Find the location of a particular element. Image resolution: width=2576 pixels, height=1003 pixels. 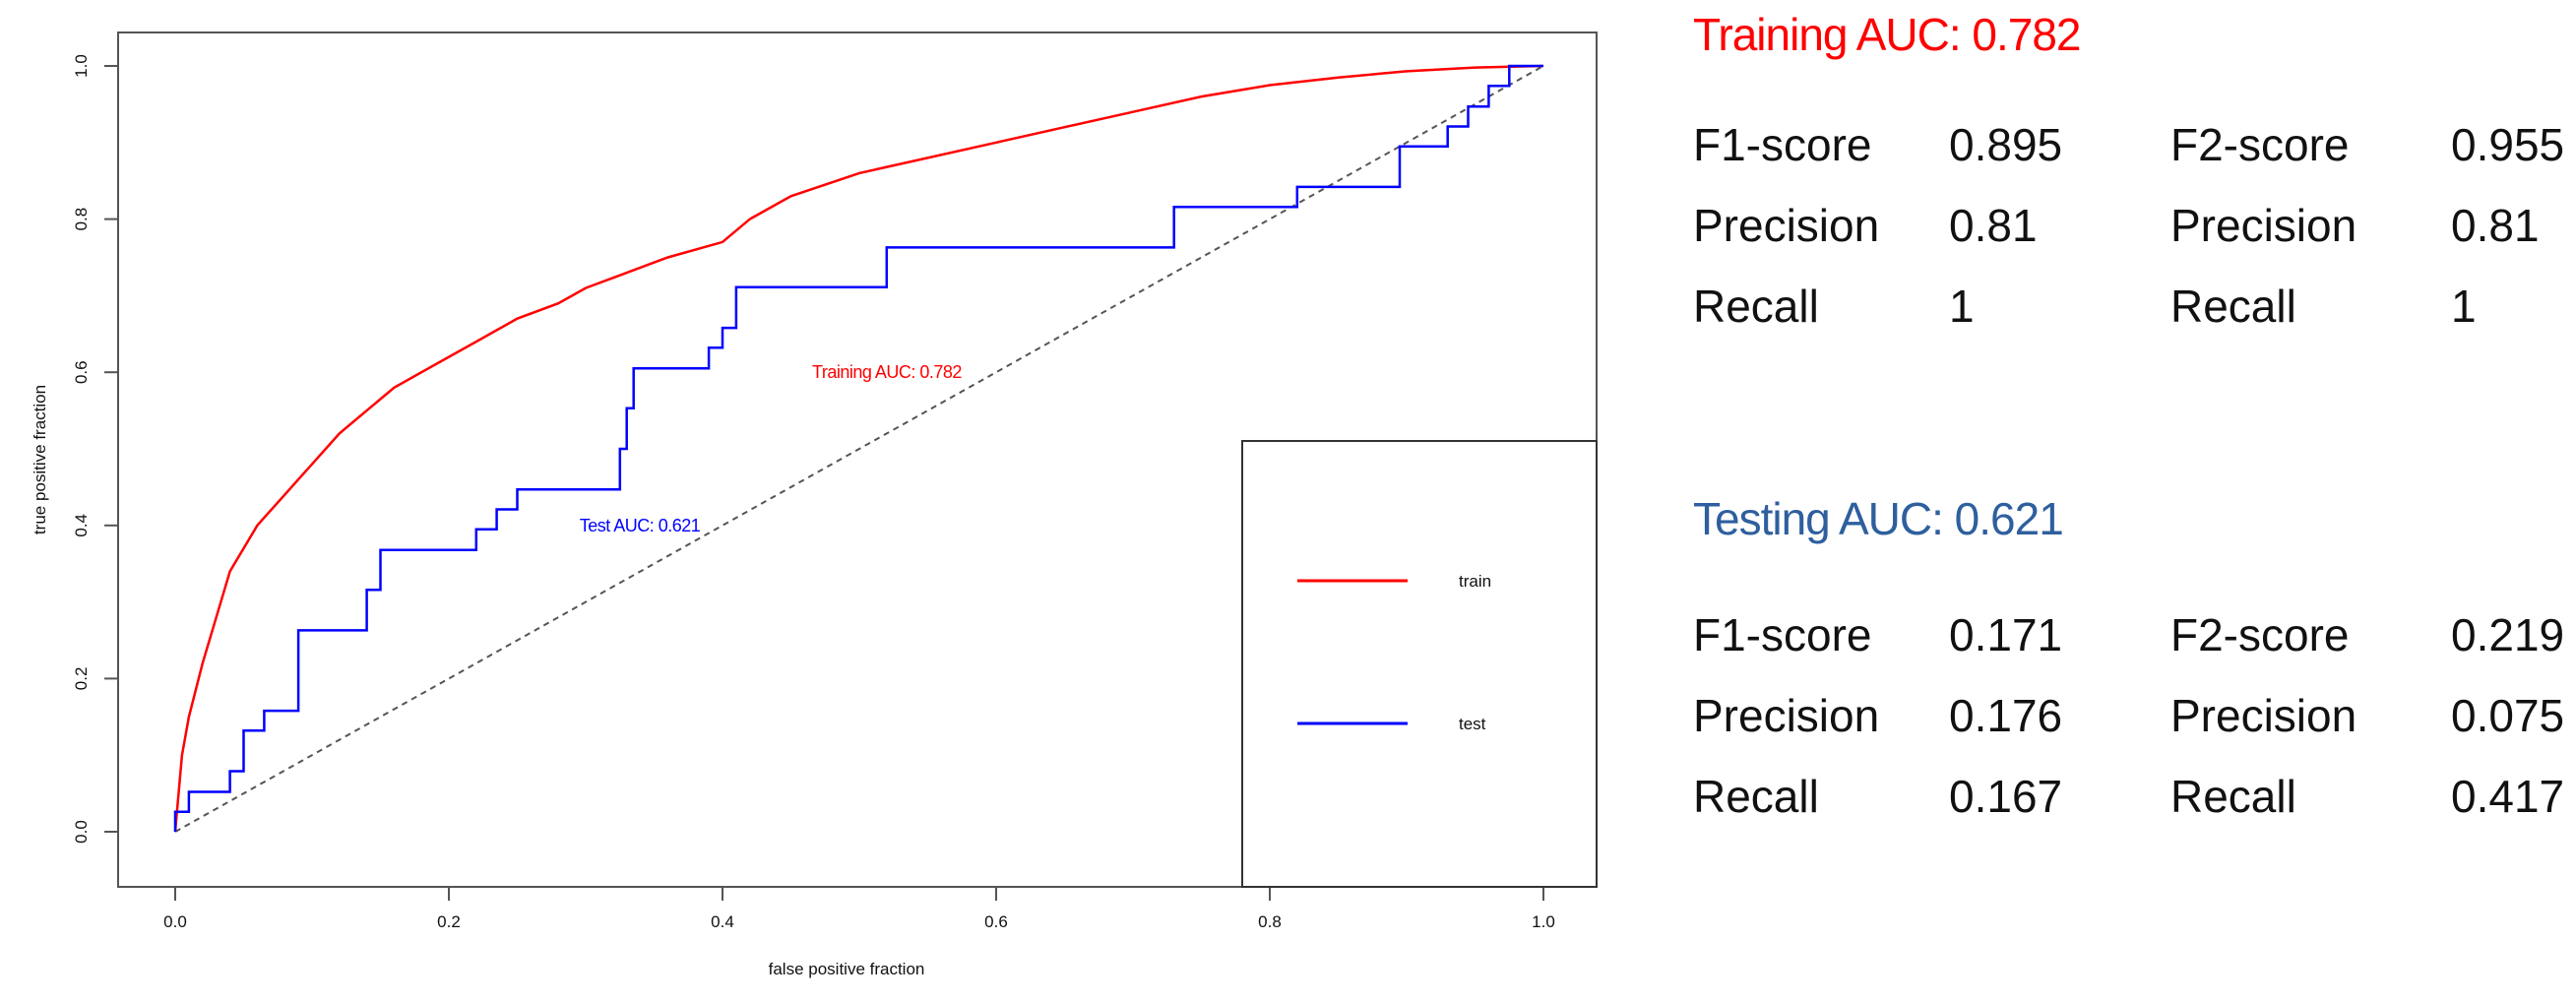

y-tick-label: 0.4 is located at coordinates (81, 525).